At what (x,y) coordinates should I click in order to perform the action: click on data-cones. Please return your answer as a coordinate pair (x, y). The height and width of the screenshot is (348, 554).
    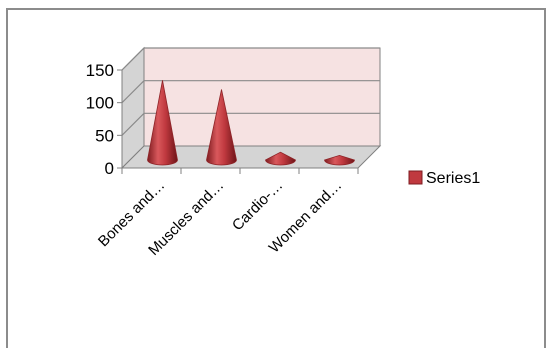
    Looking at the image, I should click on (251, 123).